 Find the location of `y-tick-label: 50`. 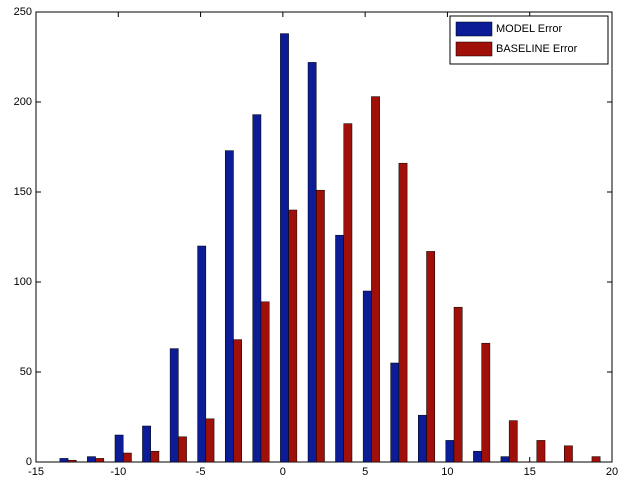

y-tick-label: 50 is located at coordinates (26, 372).